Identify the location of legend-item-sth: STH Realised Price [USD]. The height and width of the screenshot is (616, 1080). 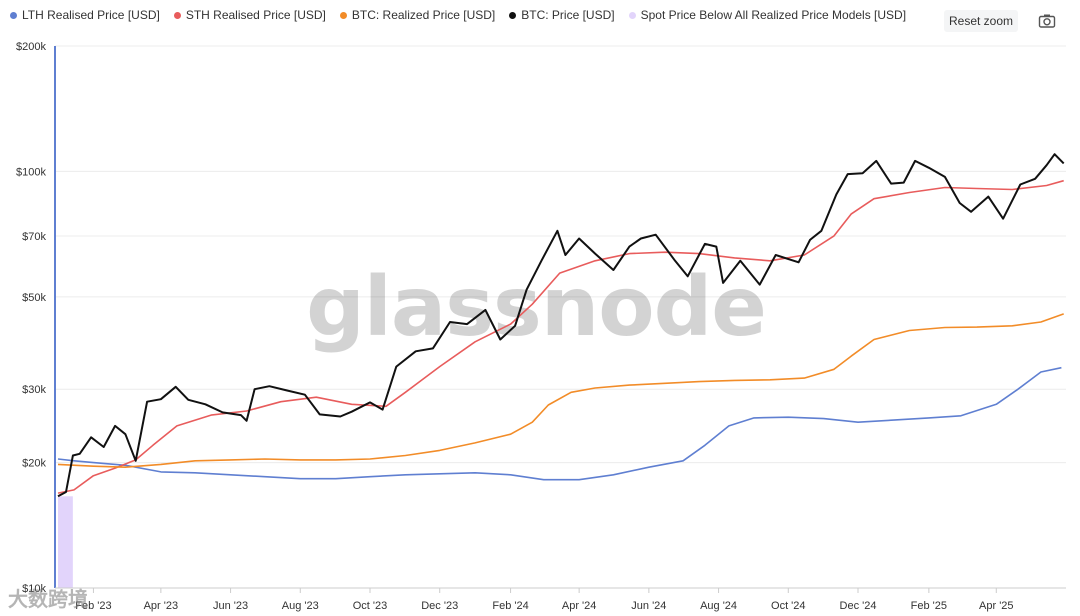
(249, 15).